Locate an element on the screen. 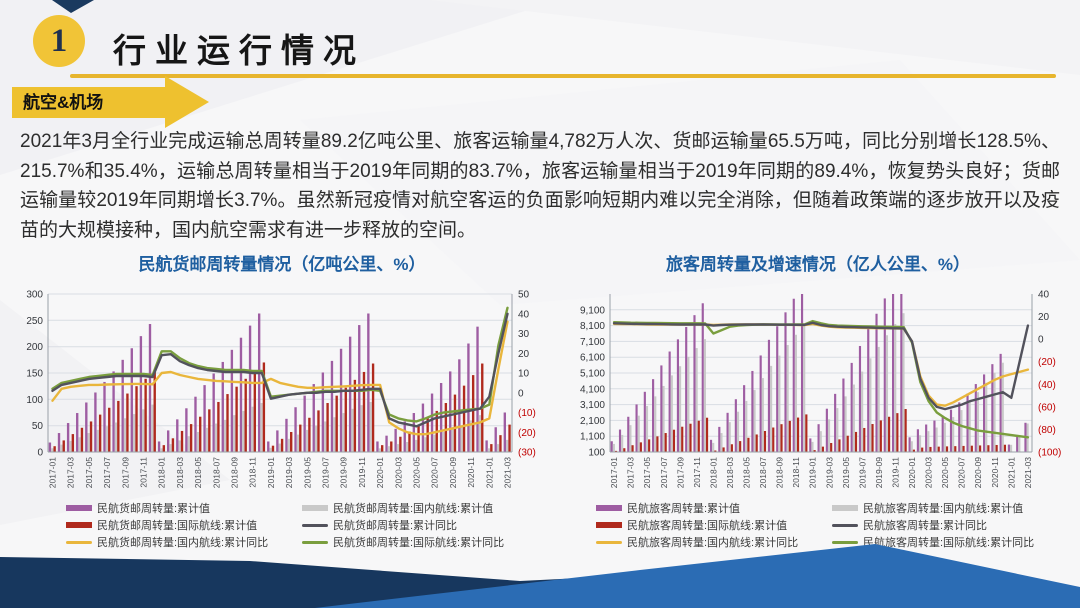 The image size is (1080, 608). svg-text: 200 is located at coordinates (34, 347).